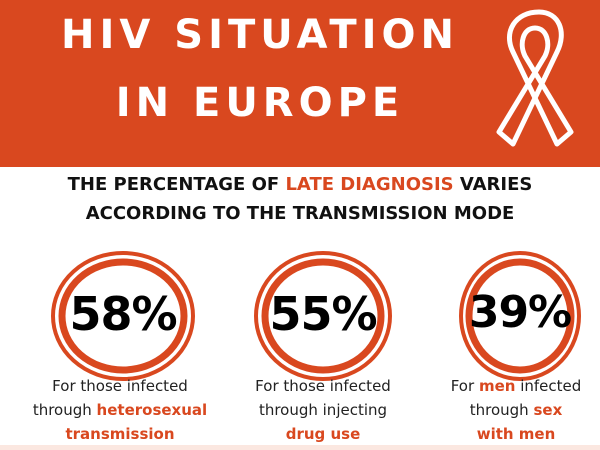 The width and height of the screenshot is (600, 450). I want to click on caption-line: through heterosexual, so click(120, 410).